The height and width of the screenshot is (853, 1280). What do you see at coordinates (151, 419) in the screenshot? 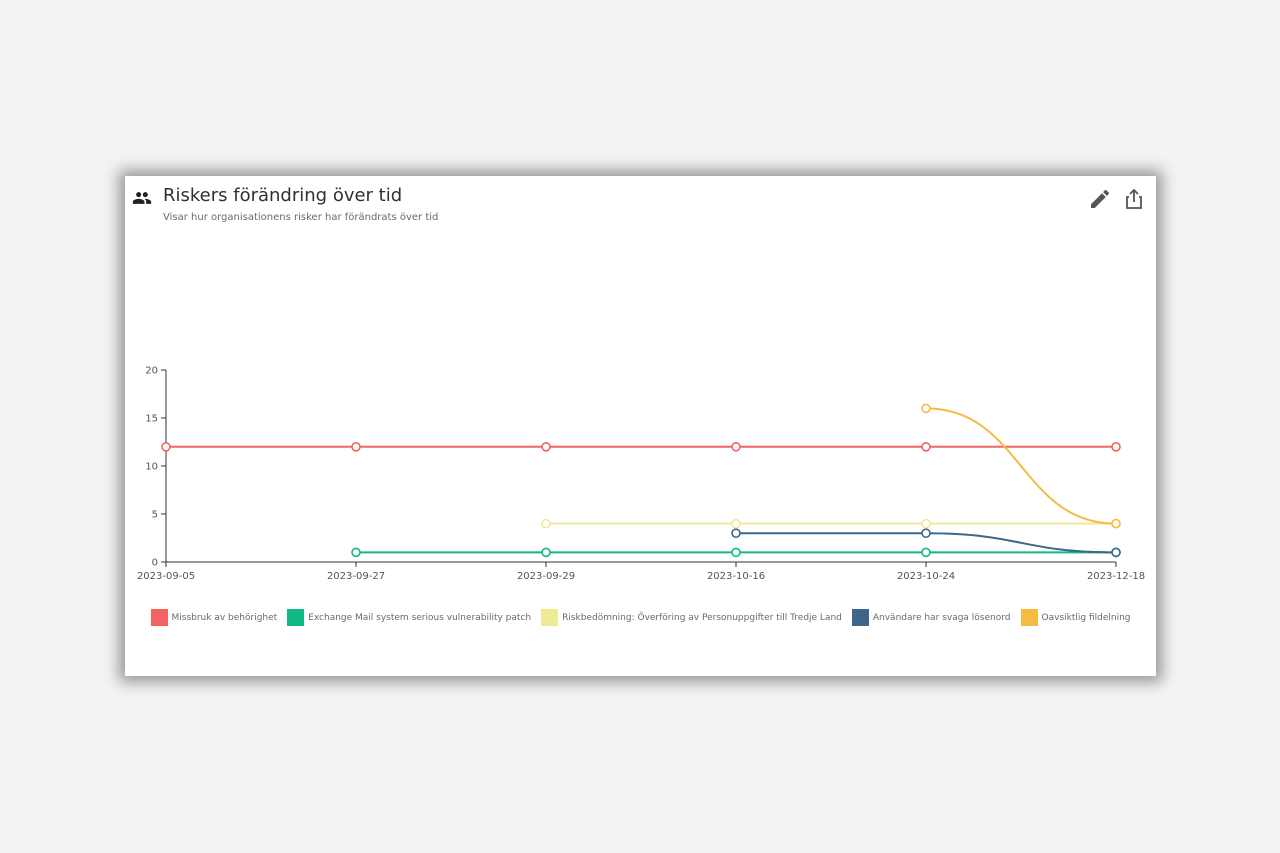
I see `y-tick-label: 15` at bounding box center [151, 419].